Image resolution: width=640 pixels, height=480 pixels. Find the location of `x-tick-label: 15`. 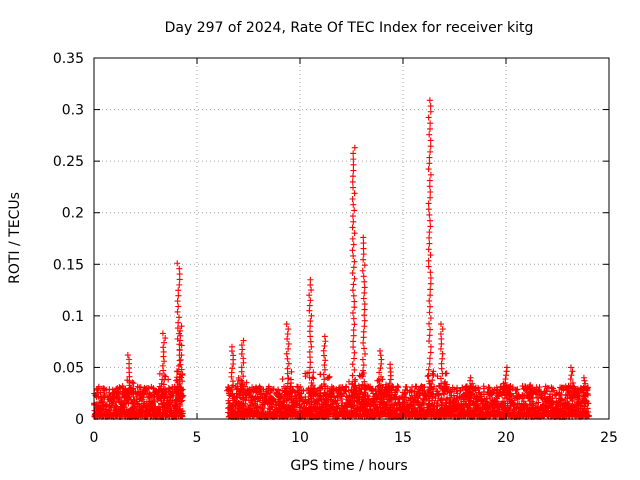

x-tick-label: 15 is located at coordinates (403, 438).